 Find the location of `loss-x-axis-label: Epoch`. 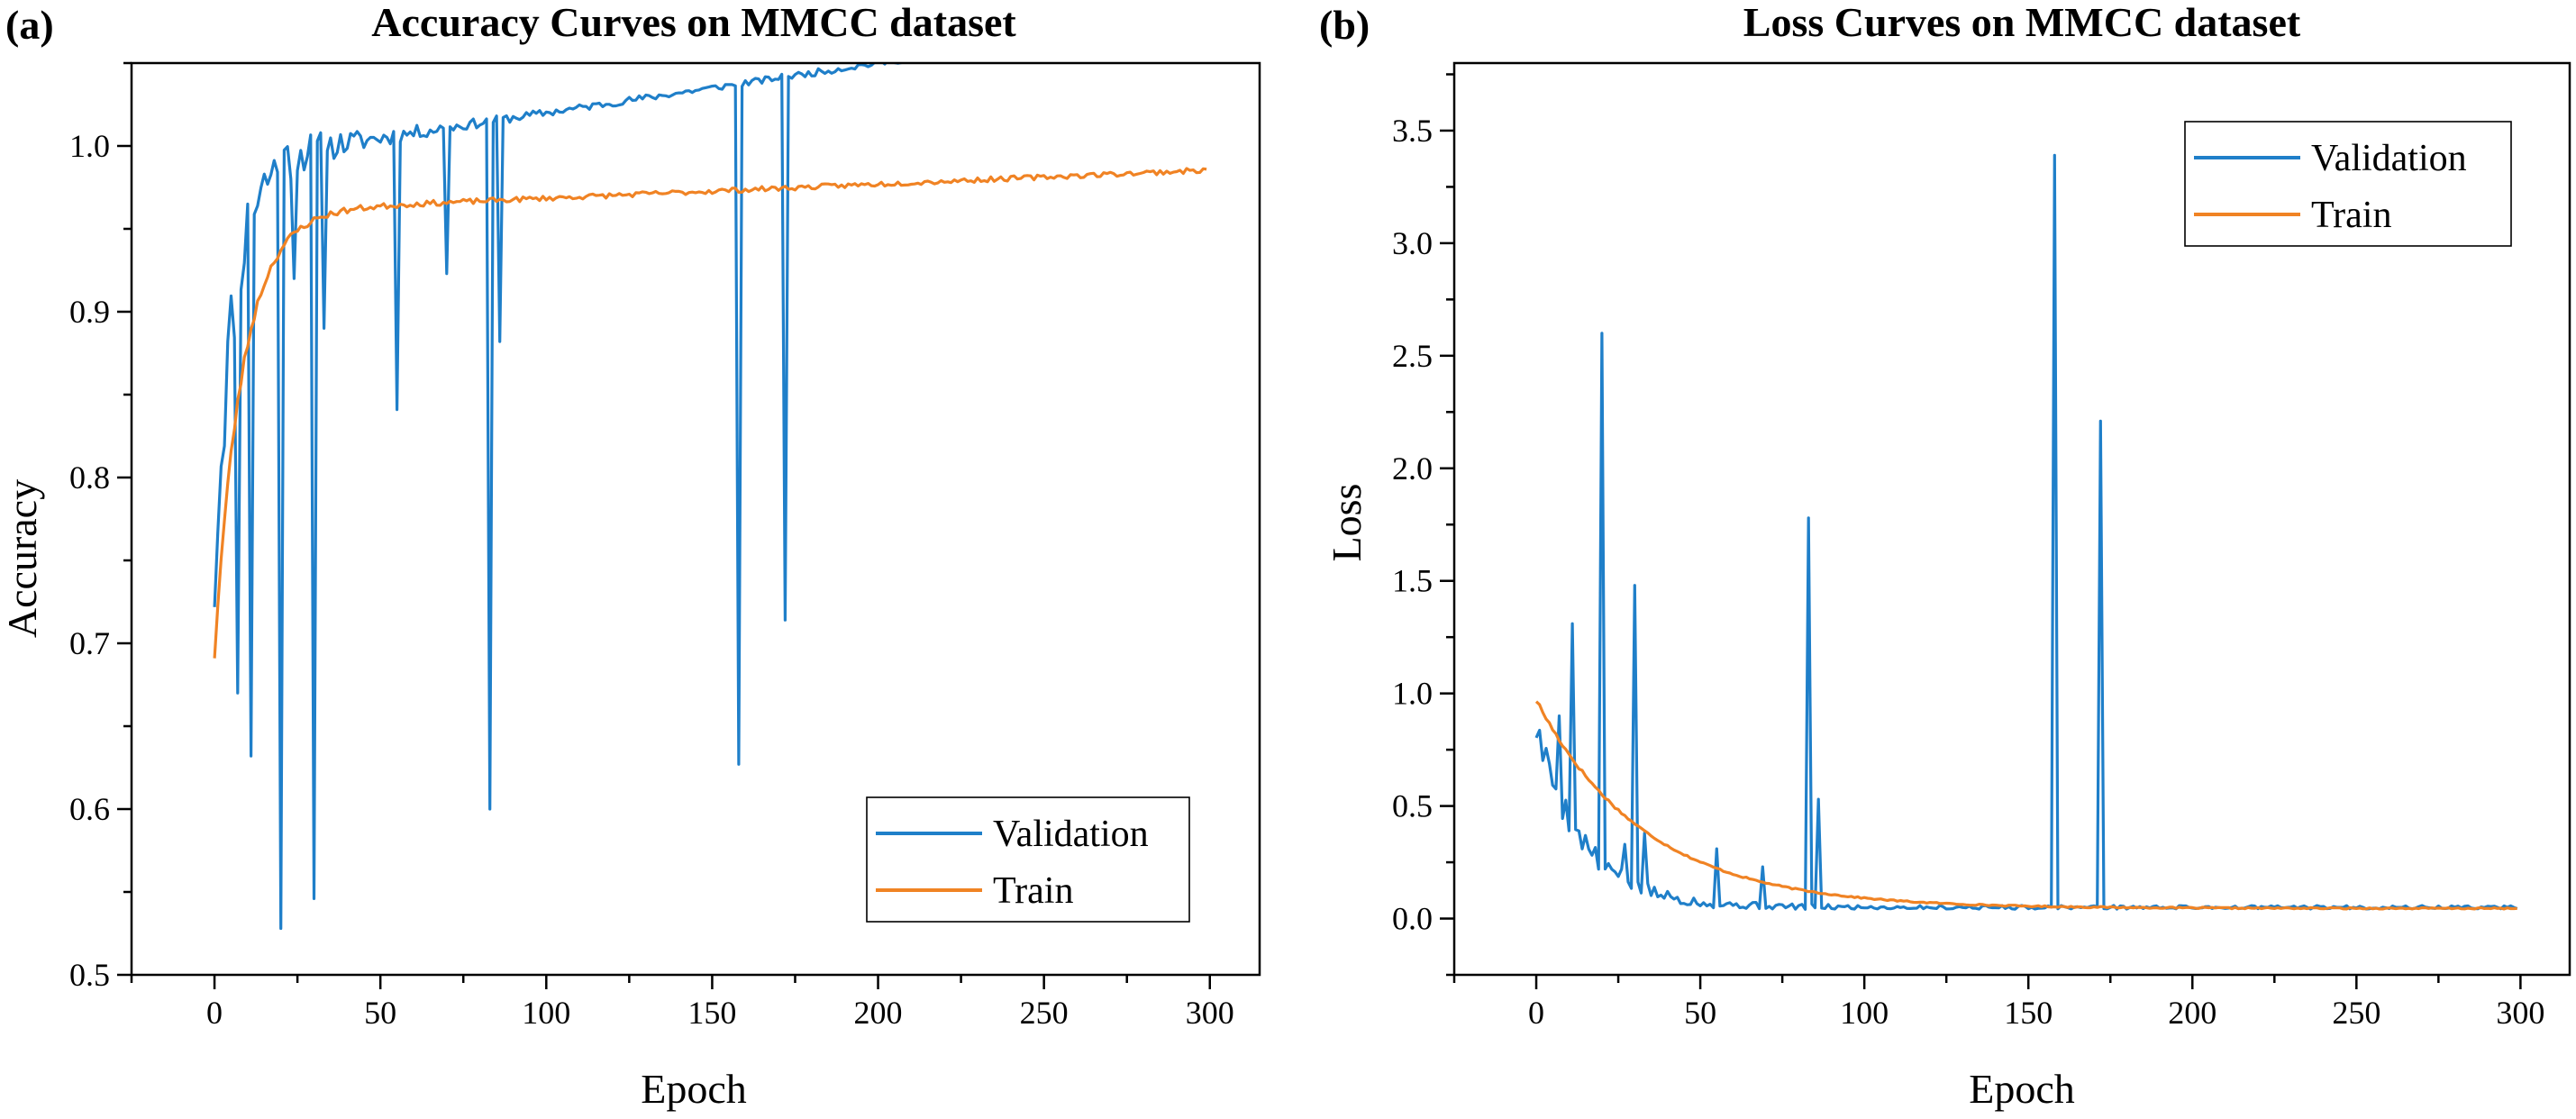

loss-x-axis-label: Epoch is located at coordinates (2022, 1089).